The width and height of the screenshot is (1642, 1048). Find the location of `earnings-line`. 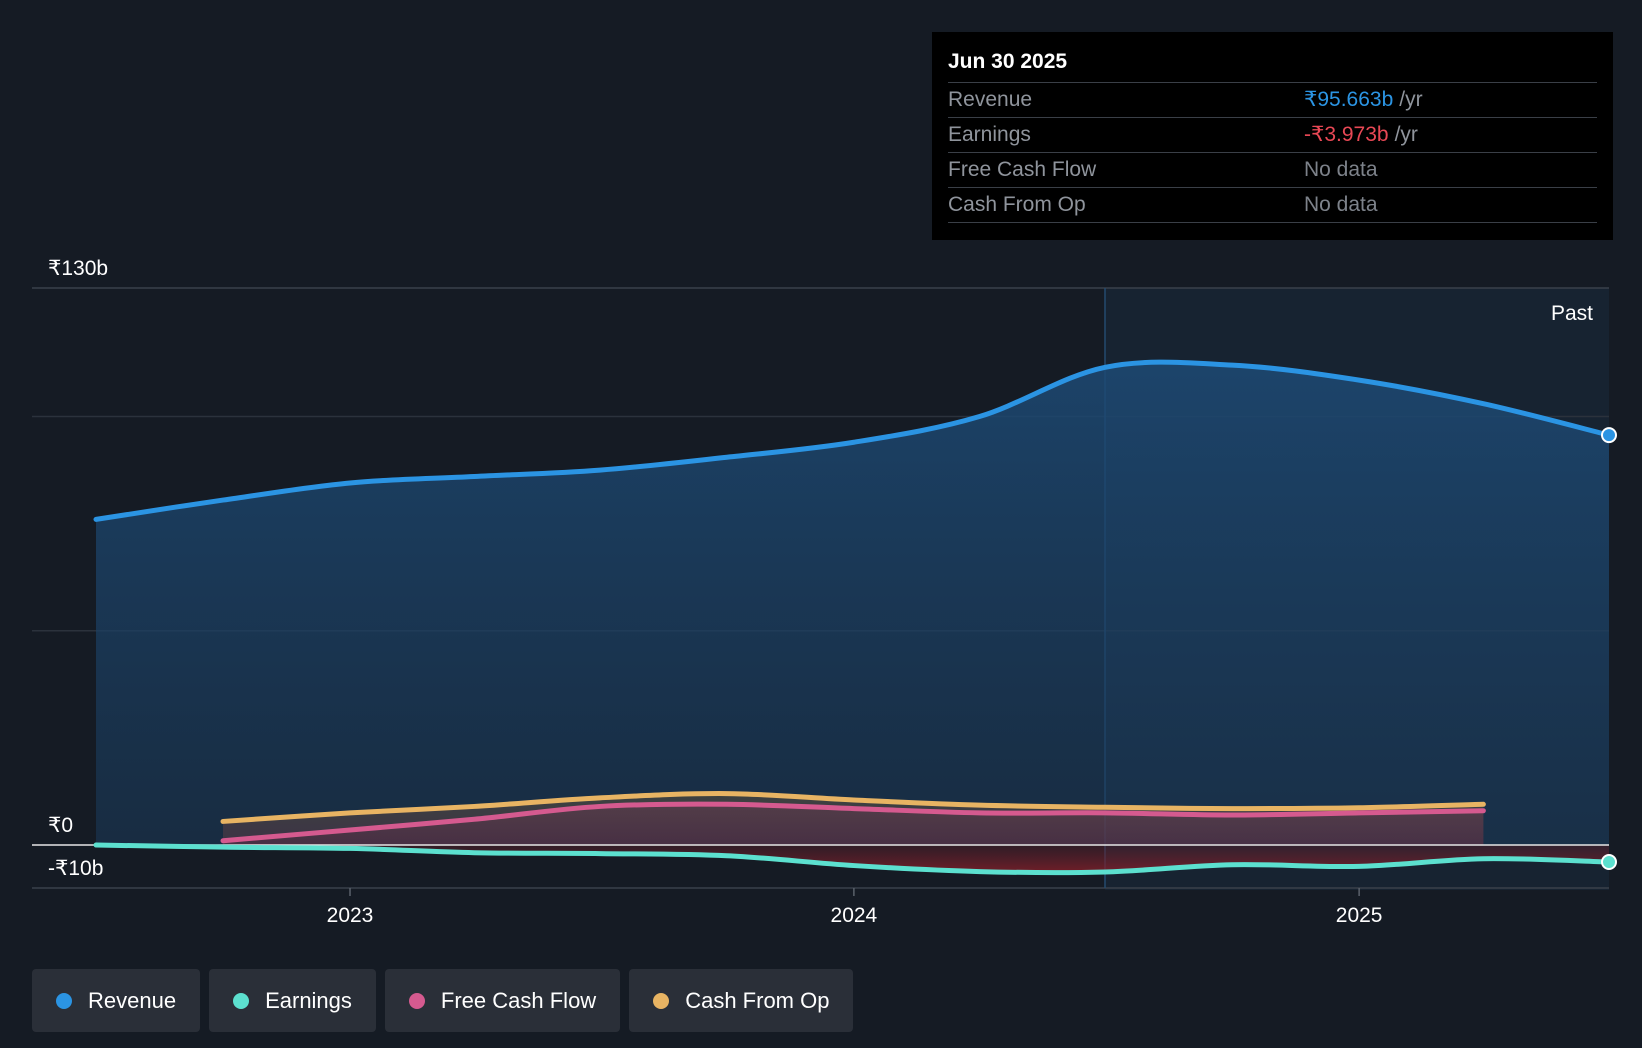

earnings-line is located at coordinates (852, 859).